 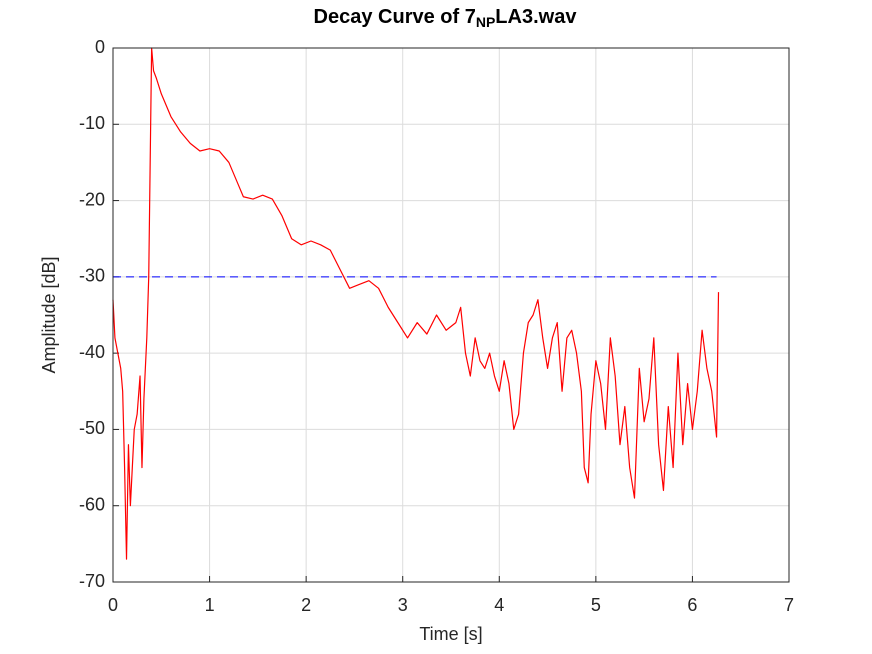 I want to click on y-tick-label: -40, so click(x=92, y=352).